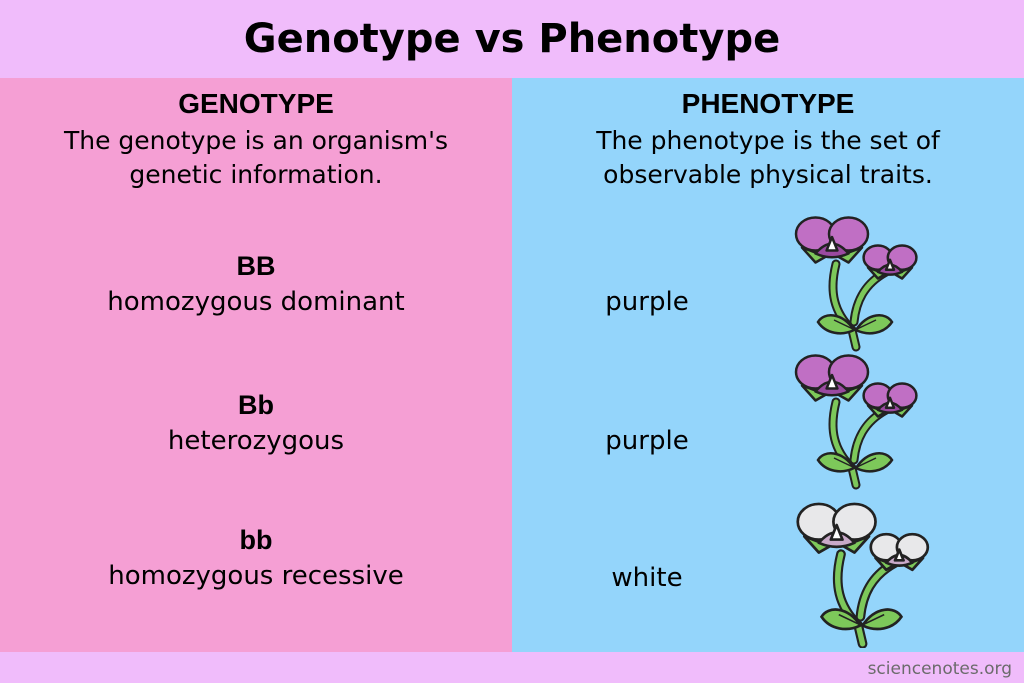 The width and height of the screenshot is (1024, 683). I want to click on white-flower-icon, so click(863, 575).